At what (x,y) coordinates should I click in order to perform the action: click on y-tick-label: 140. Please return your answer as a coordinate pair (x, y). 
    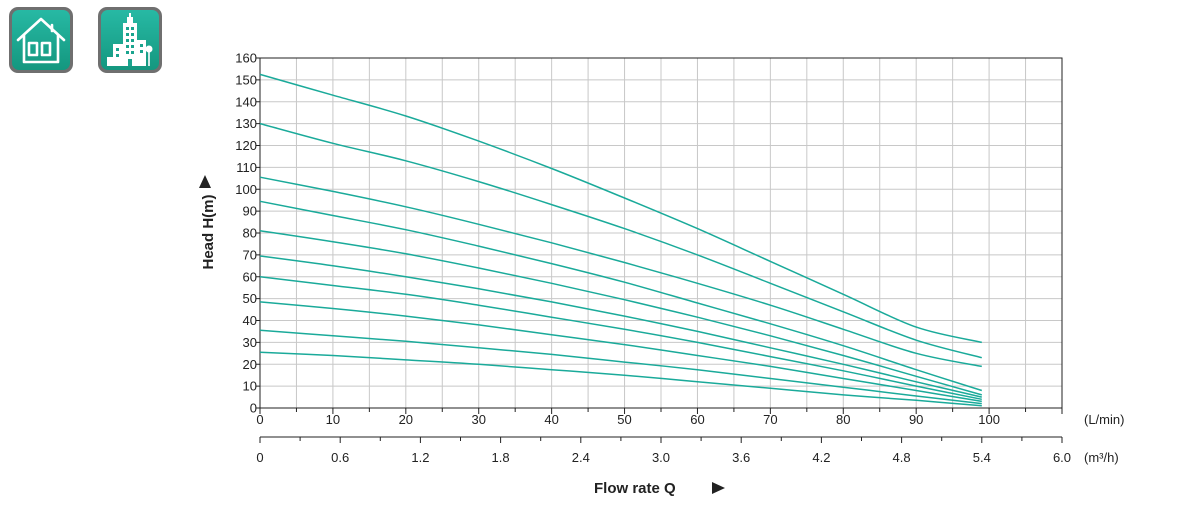
    Looking at the image, I should click on (246, 101).